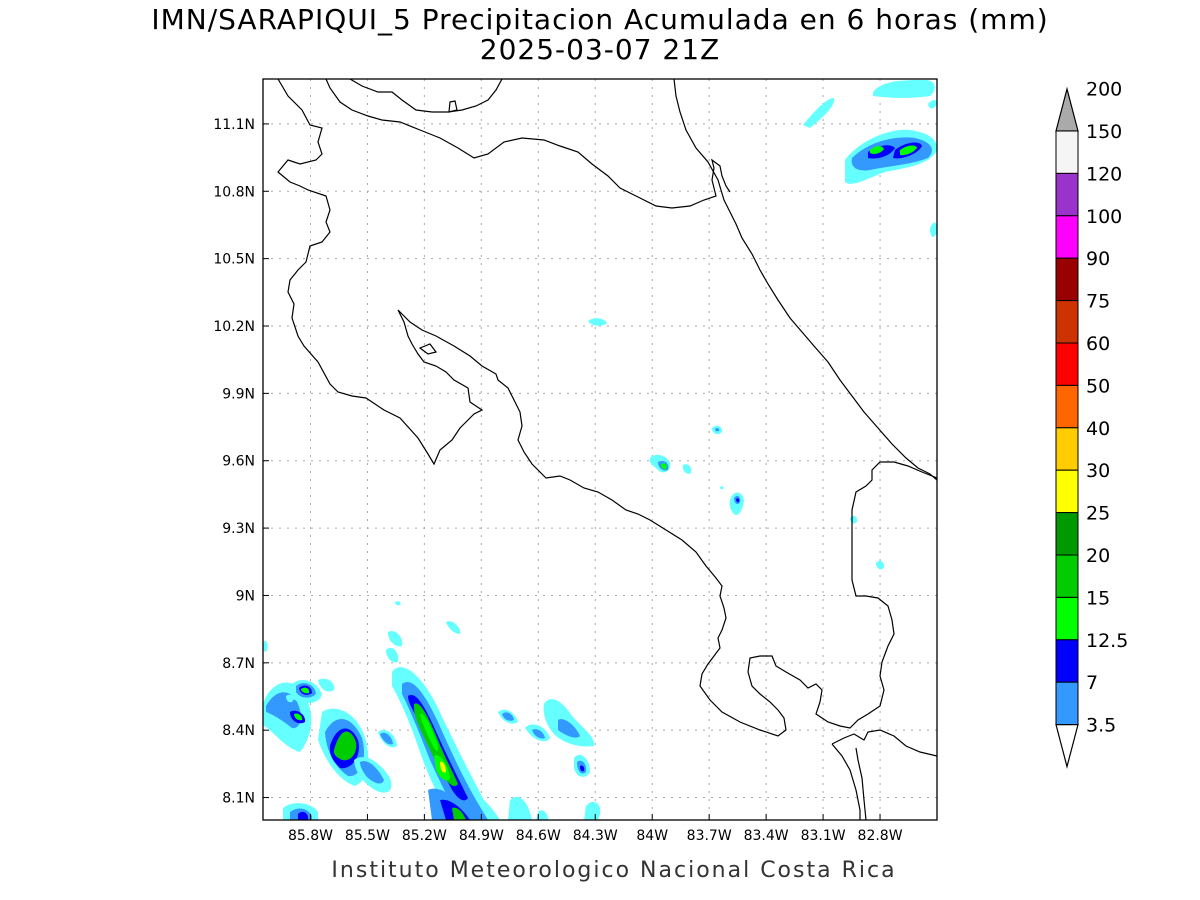 The width and height of the screenshot is (1200, 900). Describe the element at coordinates (234, 327) in the screenshot. I see `lat-tick-label: 10.2N` at that location.